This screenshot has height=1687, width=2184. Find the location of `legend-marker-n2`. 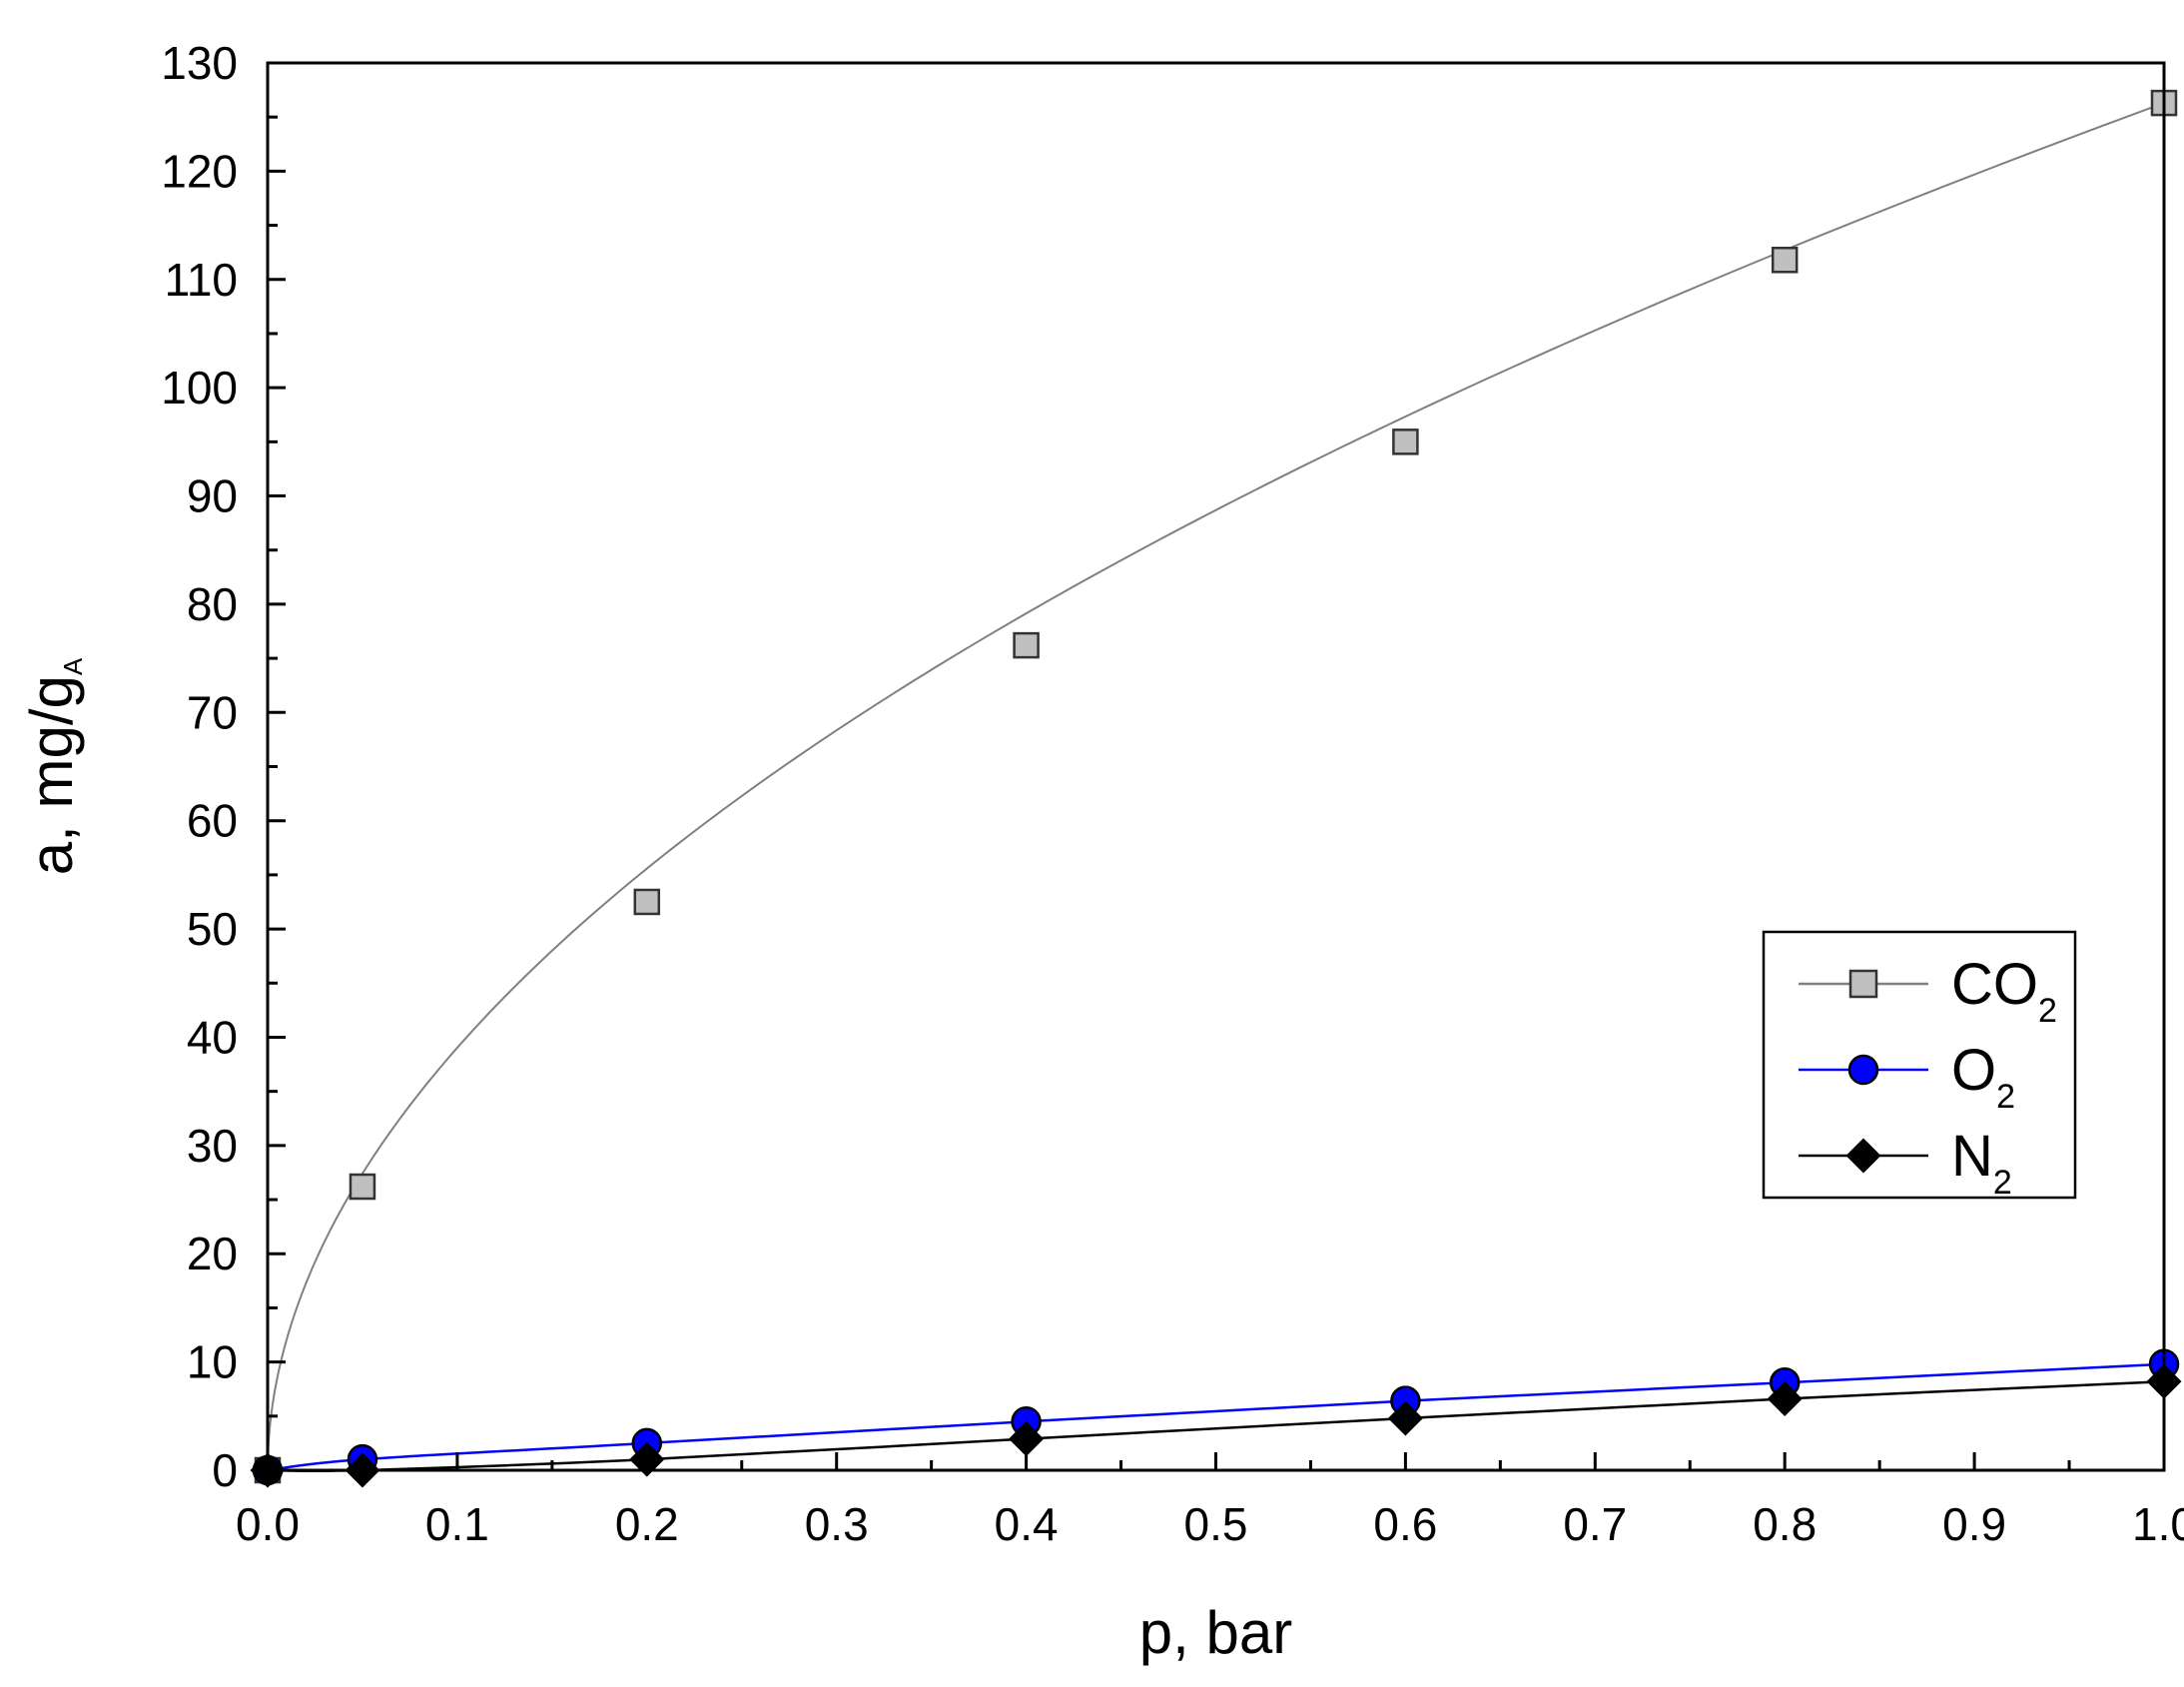

legend-marker-n2 is located at coordinates (1863, 1156).